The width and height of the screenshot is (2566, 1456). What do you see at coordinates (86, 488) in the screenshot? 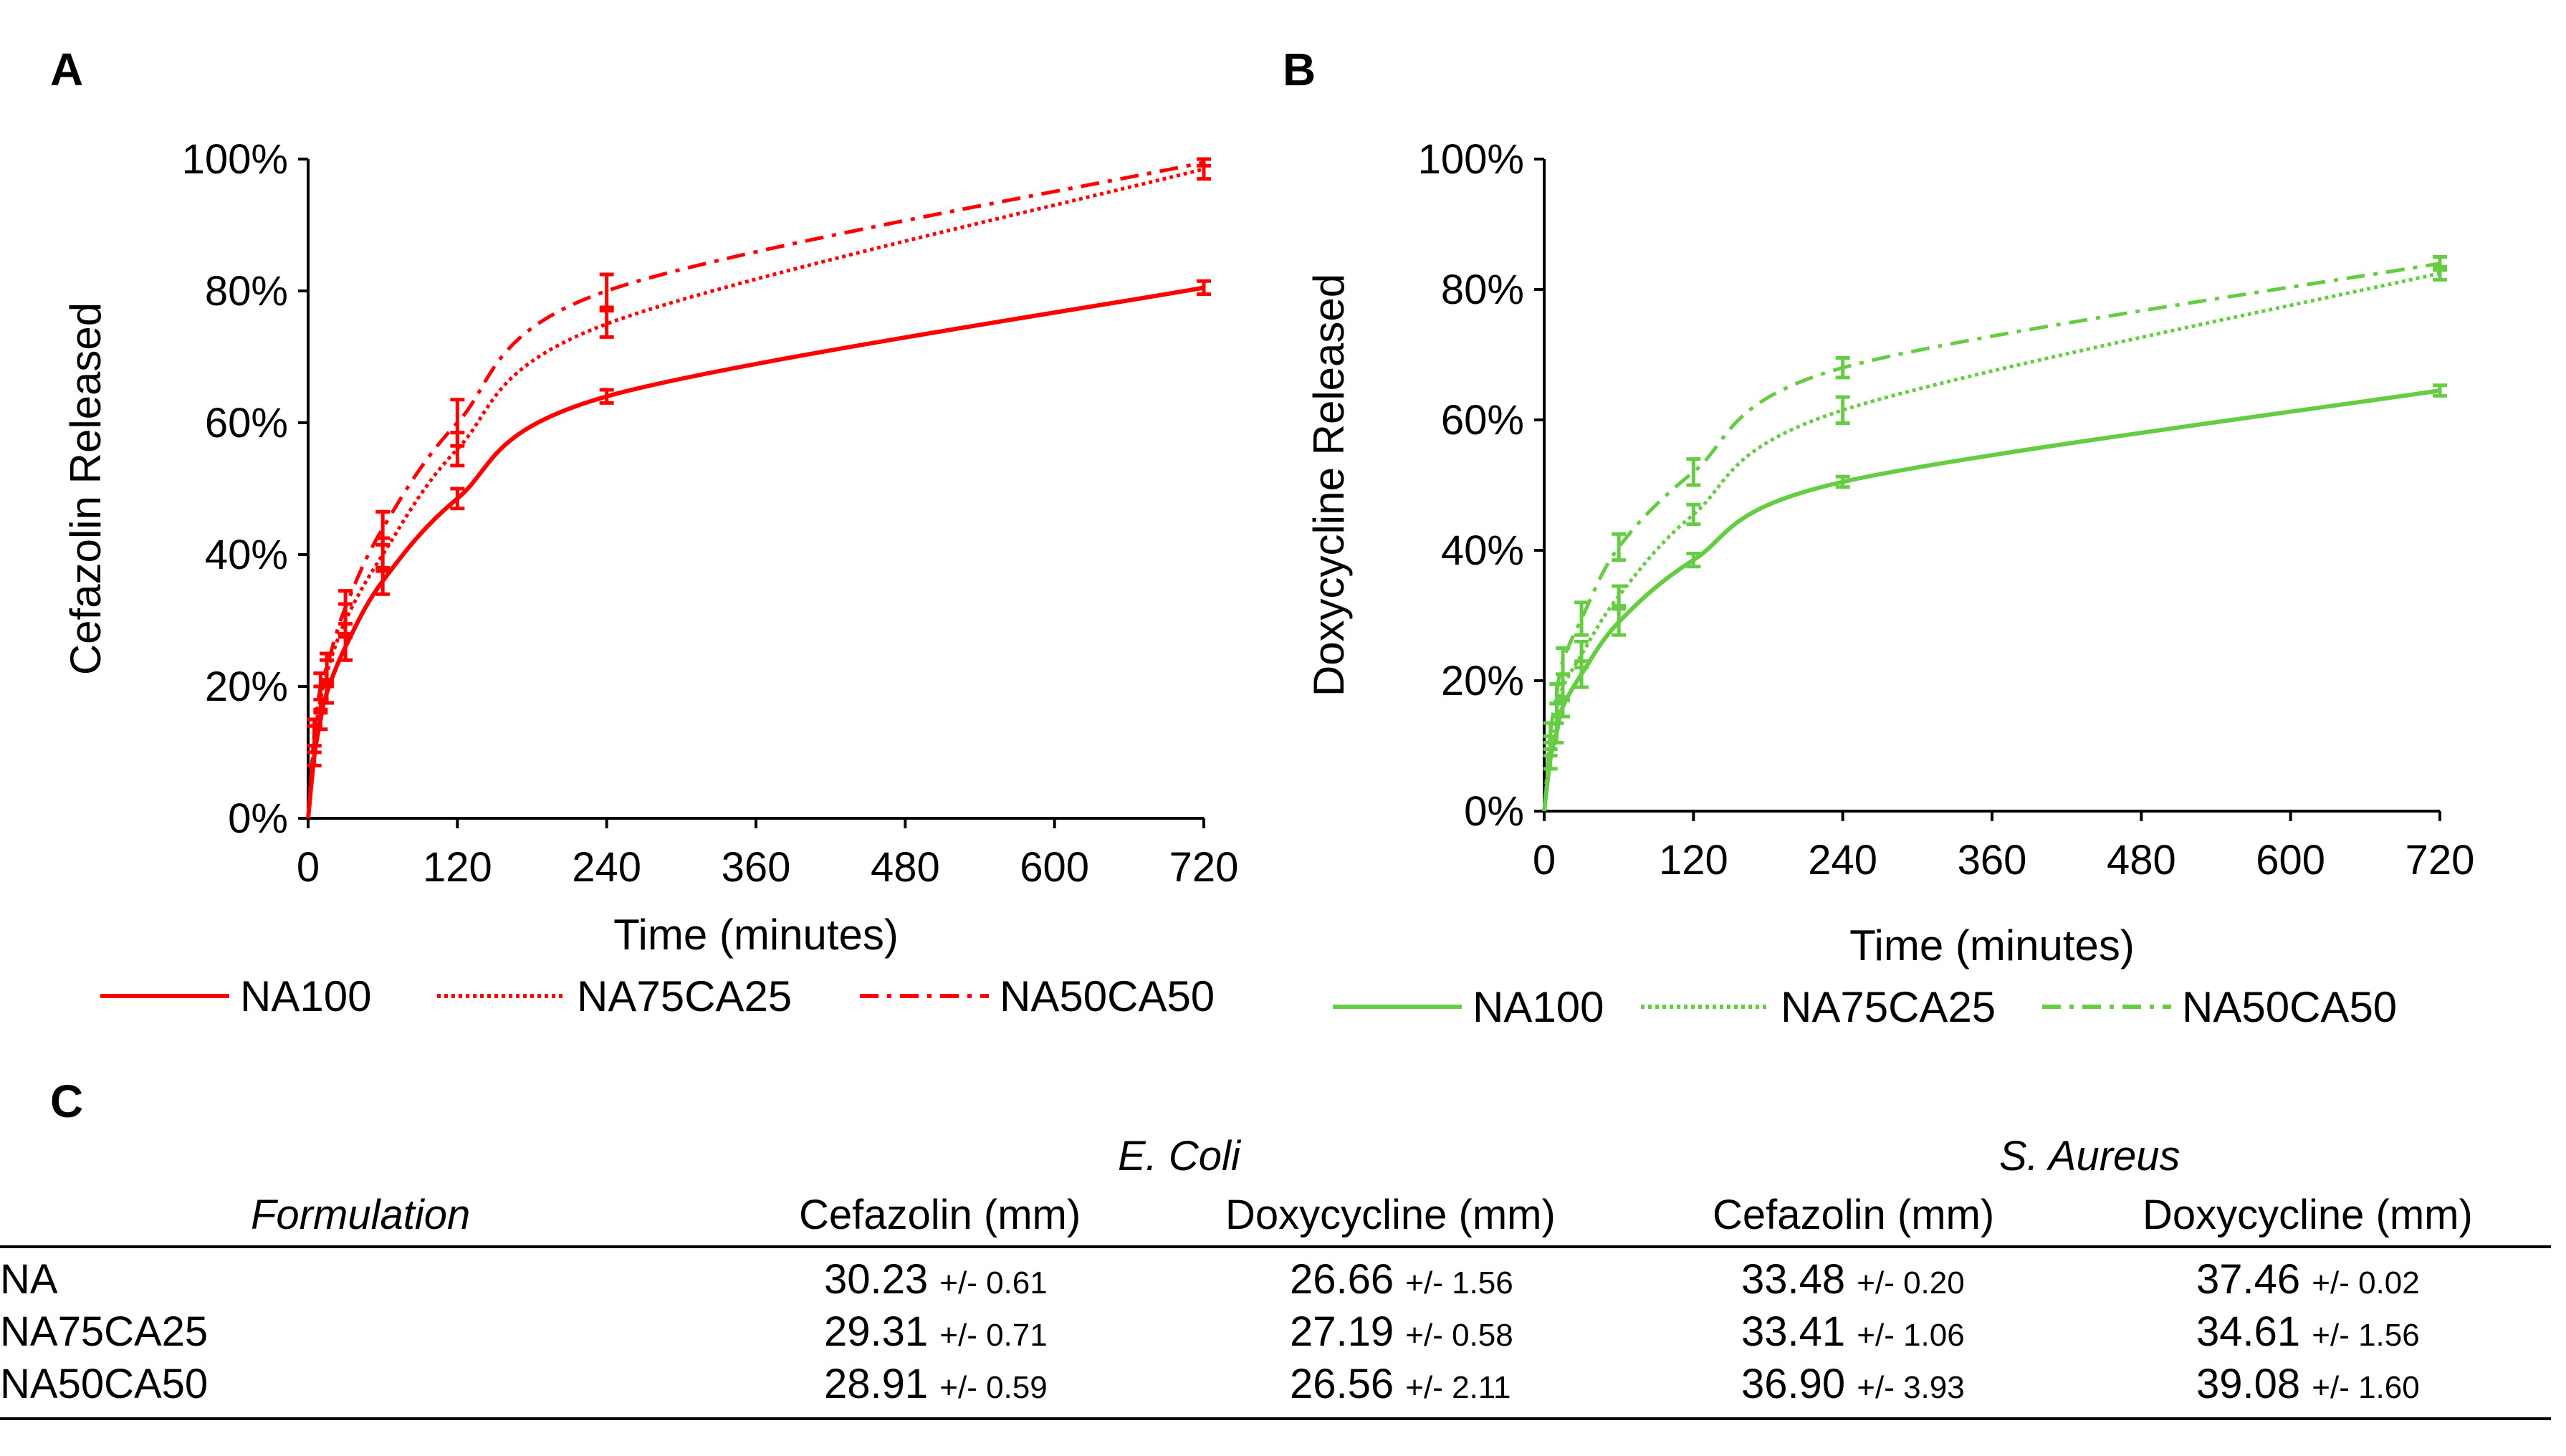
I see `y-axis-label: Cefazolin Released` at bounding box center [86, 488].